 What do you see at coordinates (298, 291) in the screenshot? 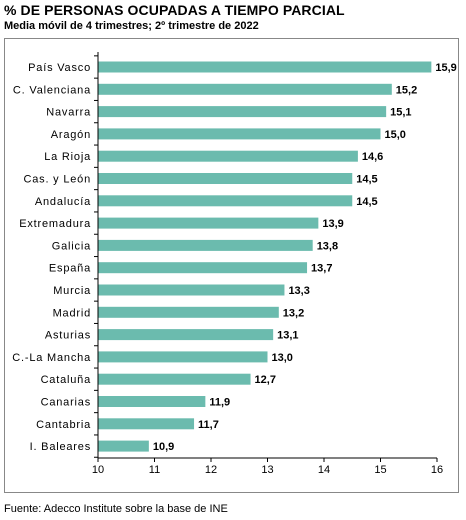
I see `data-label: 13,3` at bounding box center [298, 291].